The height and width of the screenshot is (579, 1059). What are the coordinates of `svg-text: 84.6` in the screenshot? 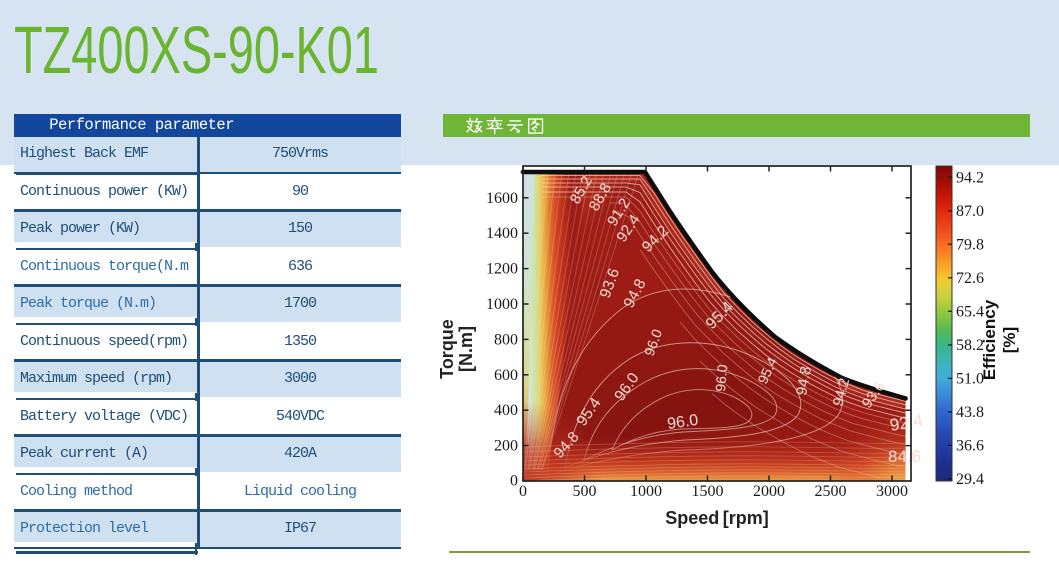 It's located at (904, 456).